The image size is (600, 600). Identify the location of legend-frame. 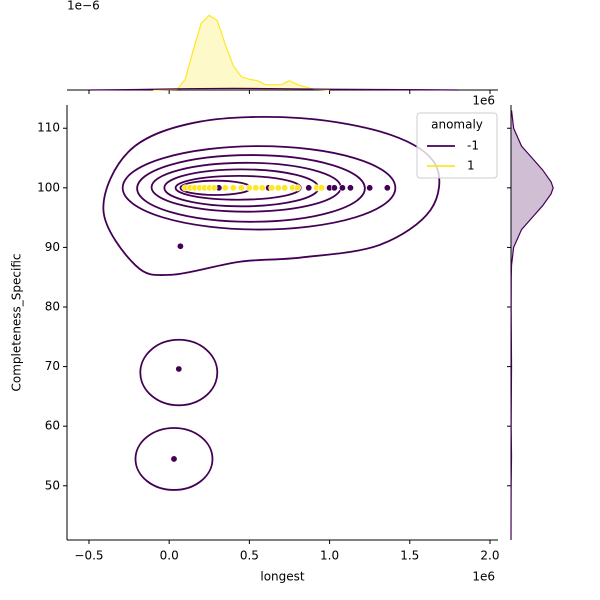
(457, 145).